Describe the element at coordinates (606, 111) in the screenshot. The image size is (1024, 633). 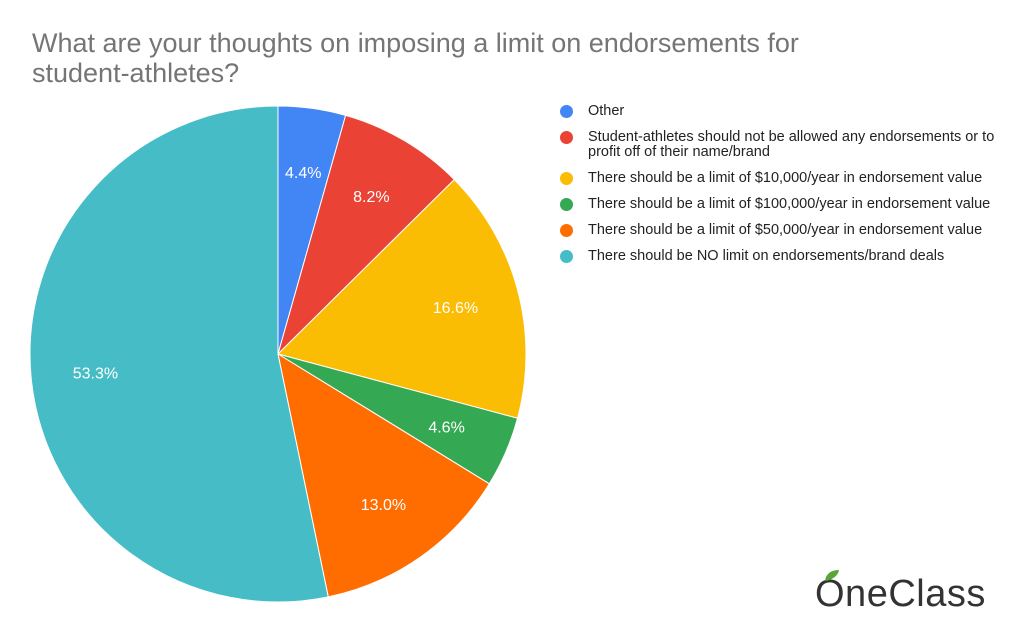
I see `legend-label: Other` at that location.